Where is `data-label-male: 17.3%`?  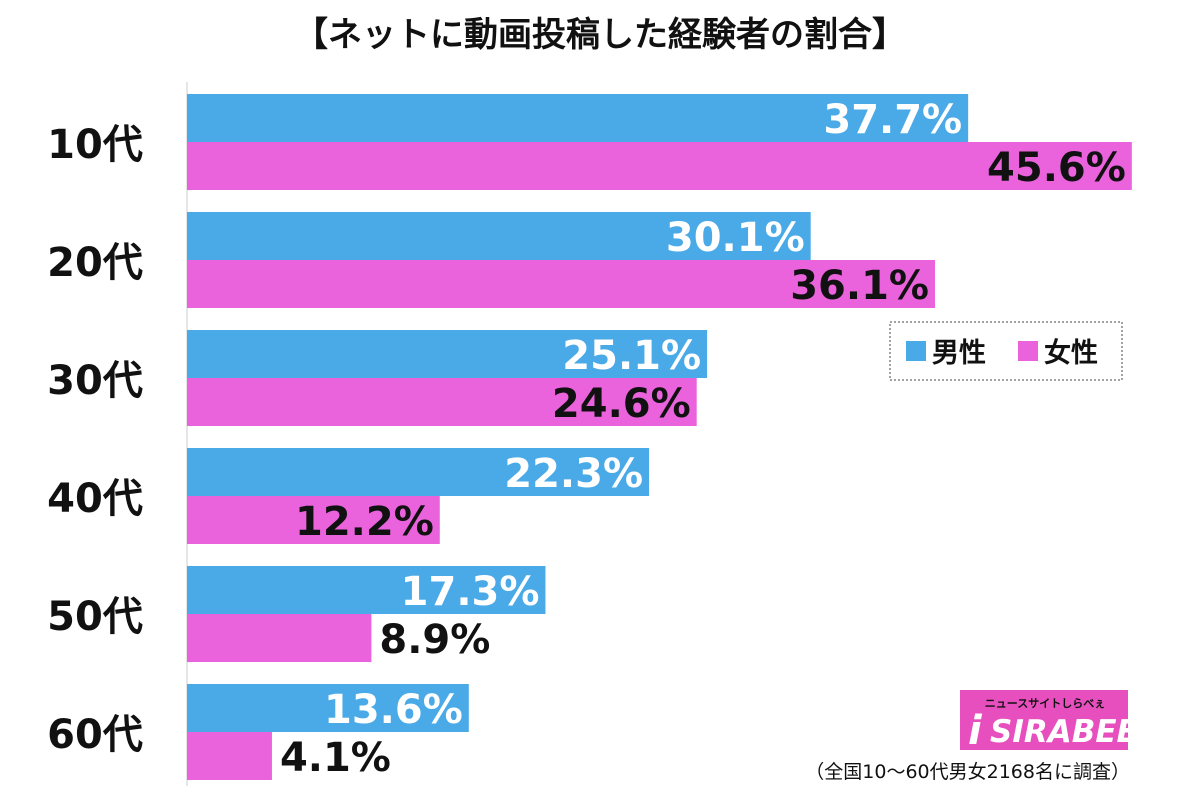
data-label-male: 17.3% is located at coordinates (470, 592).